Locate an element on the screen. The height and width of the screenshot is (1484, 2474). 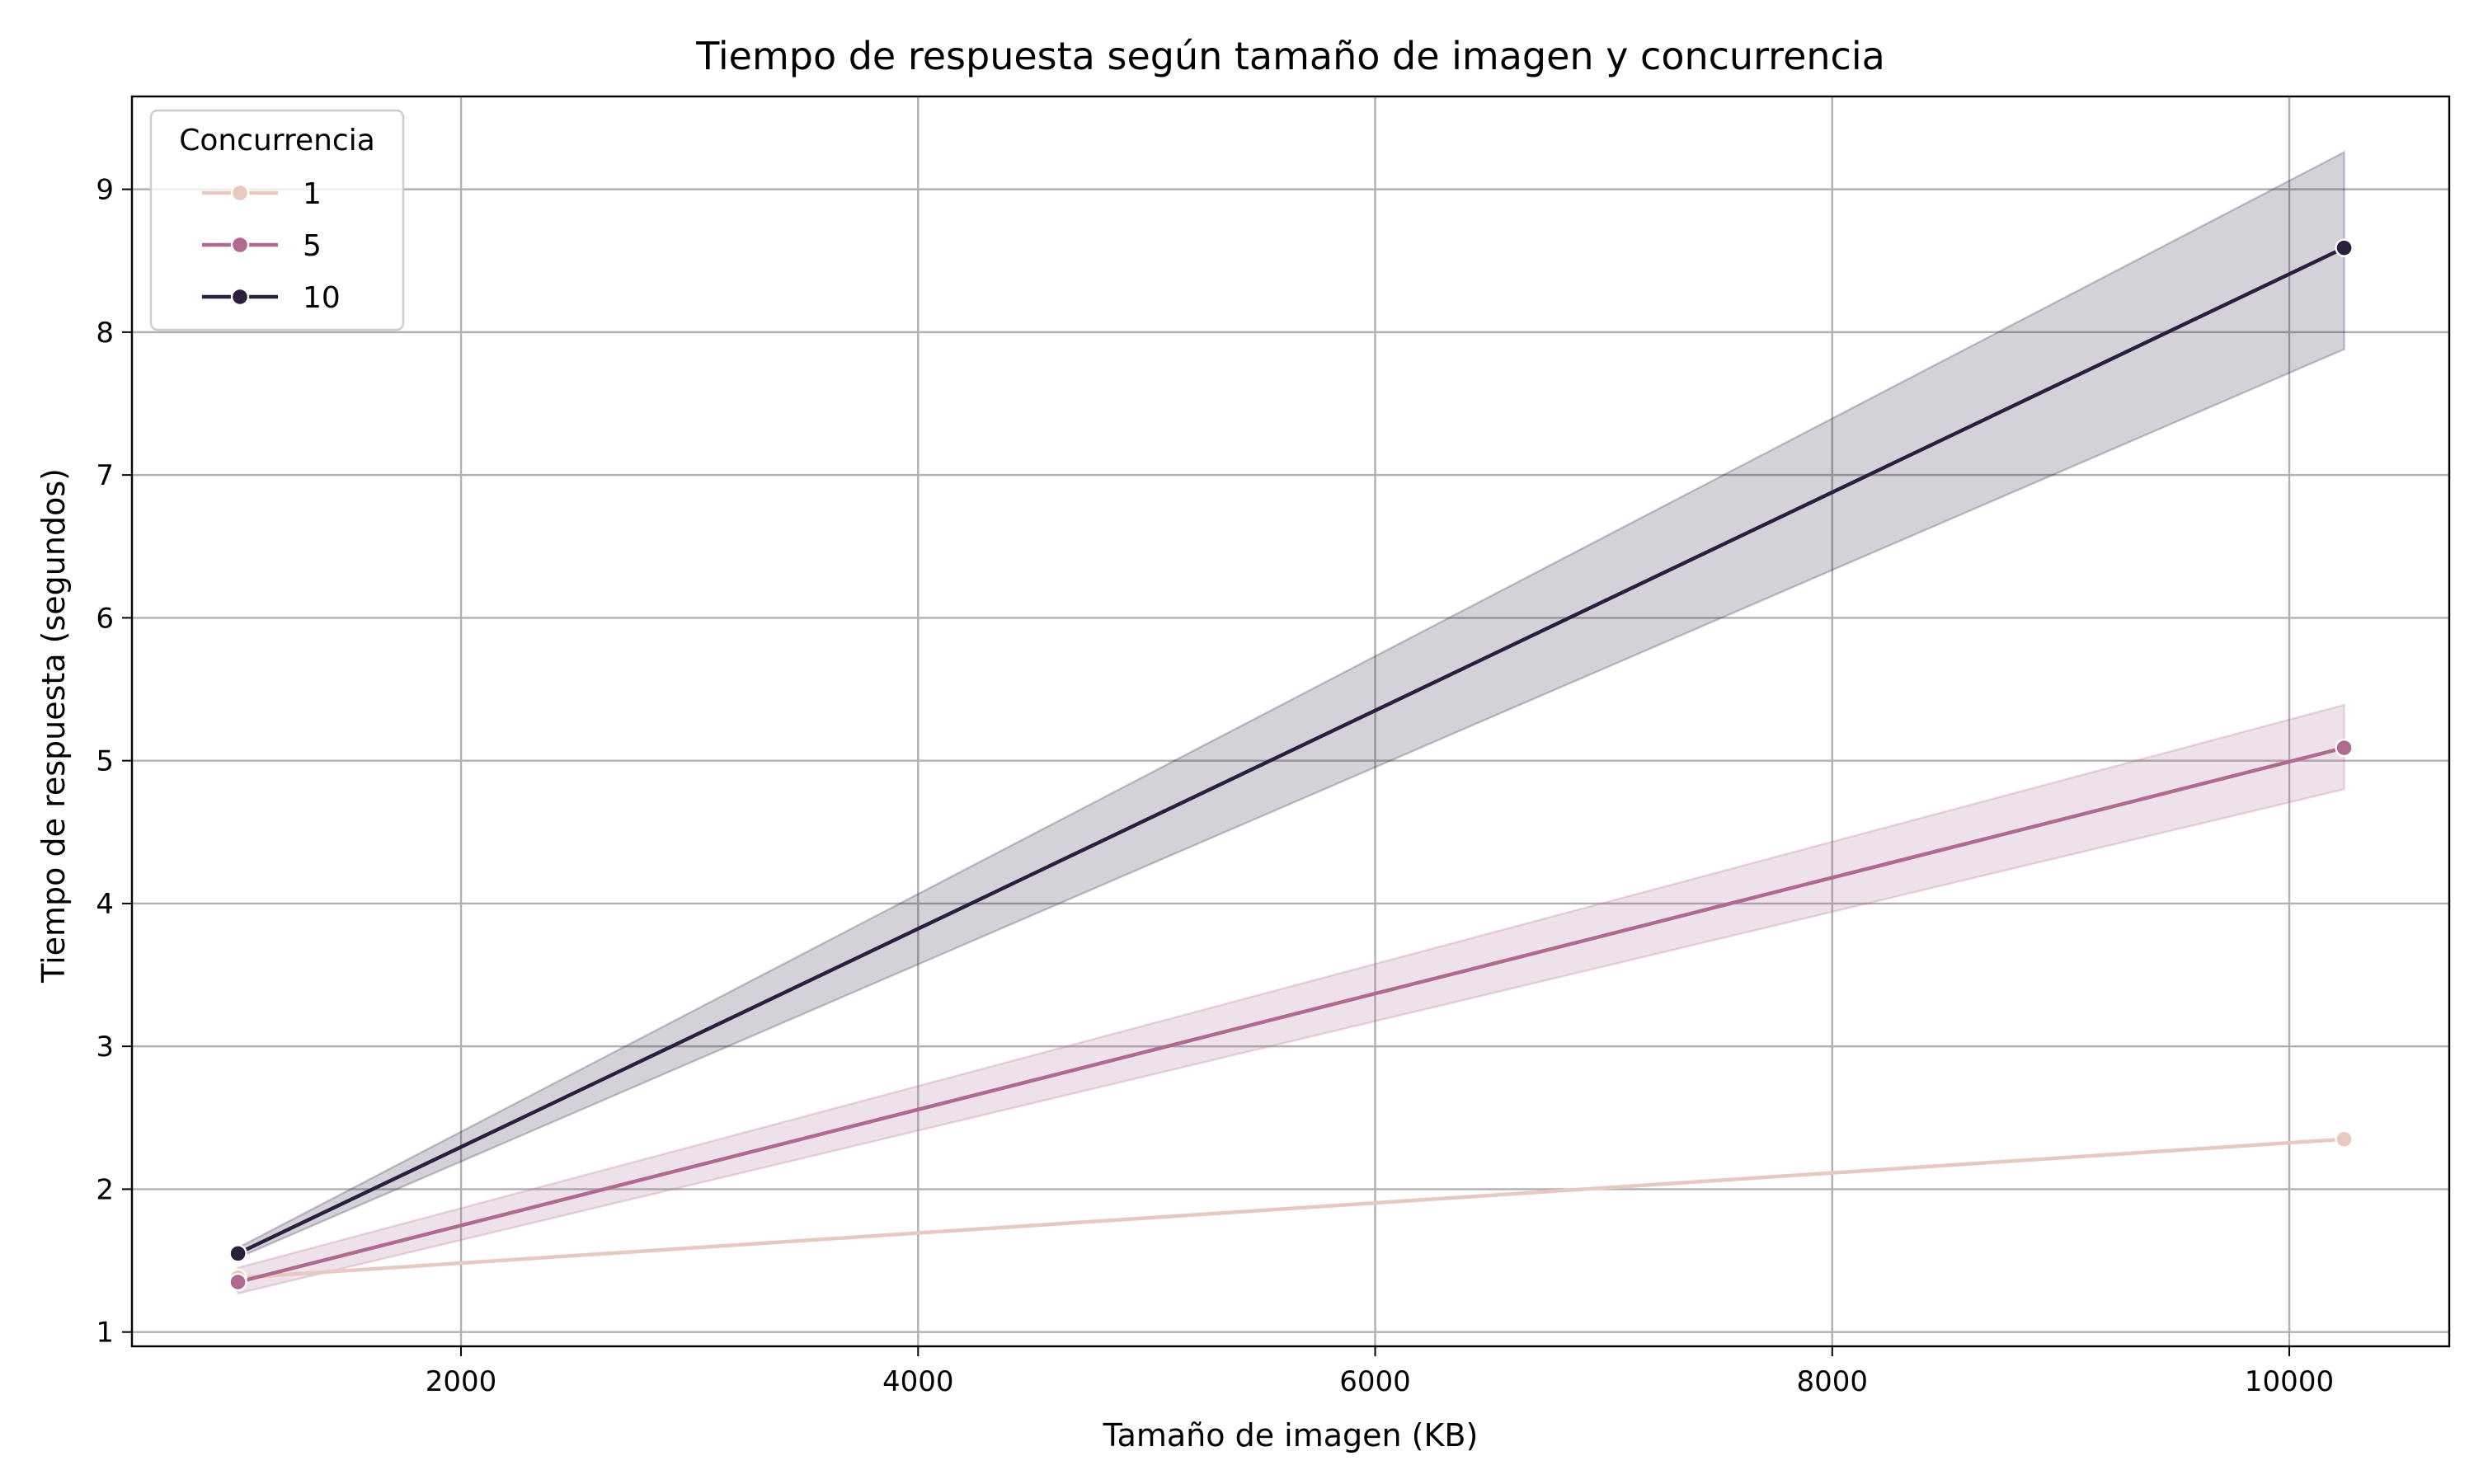
y-tick-label: 9 is located at coordinates (105, 190).